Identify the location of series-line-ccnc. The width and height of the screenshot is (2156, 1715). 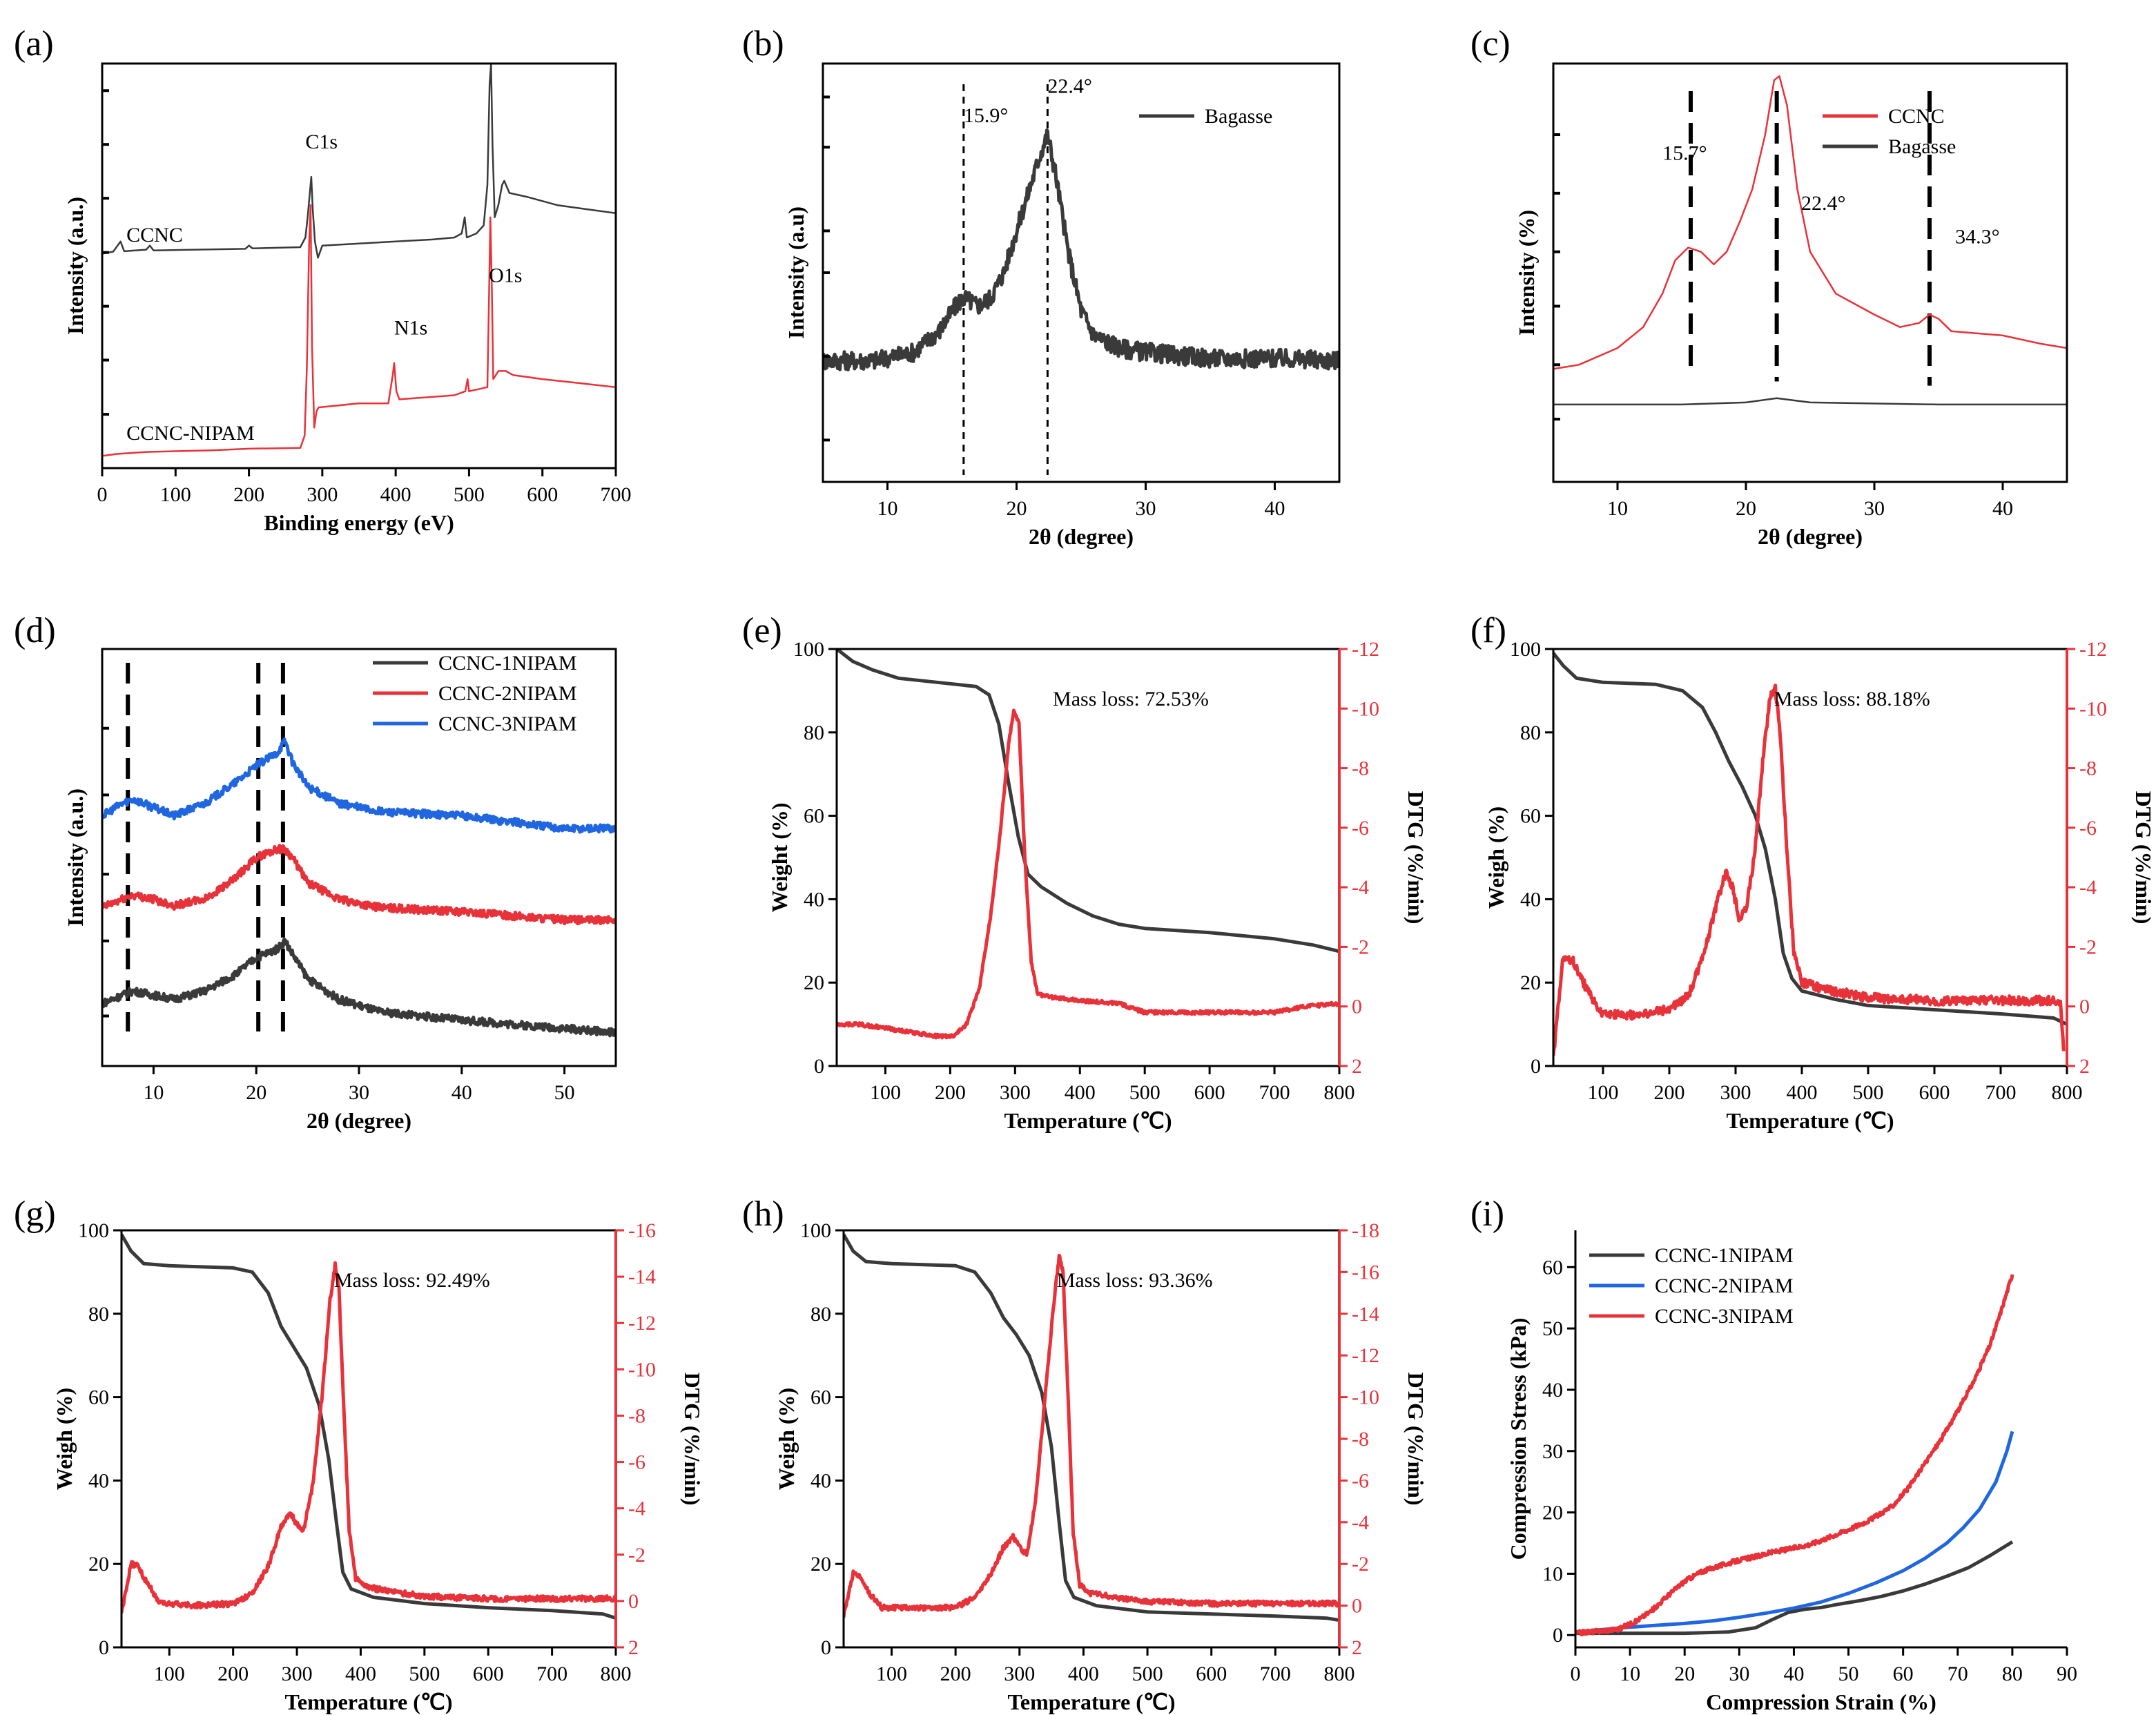
(1810, 223).